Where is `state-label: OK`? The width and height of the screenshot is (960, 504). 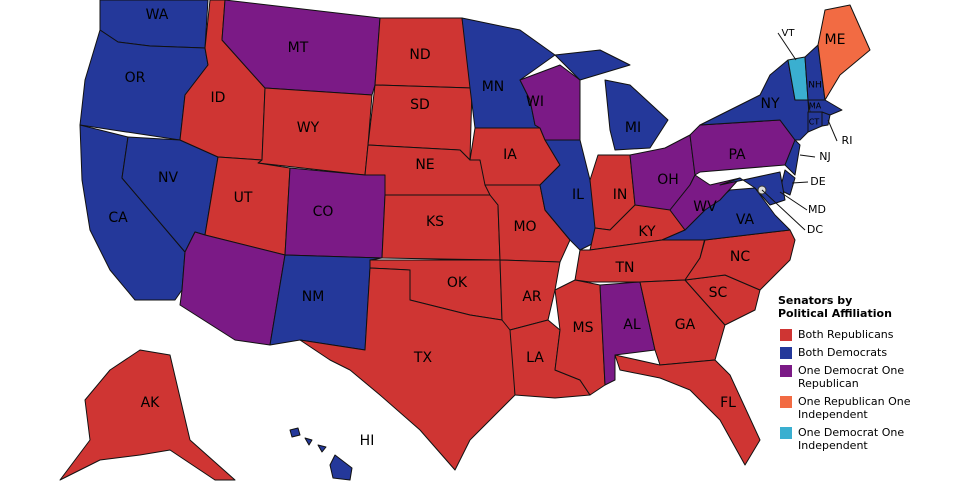
state-label: OK is located at coordinates (457, 283).